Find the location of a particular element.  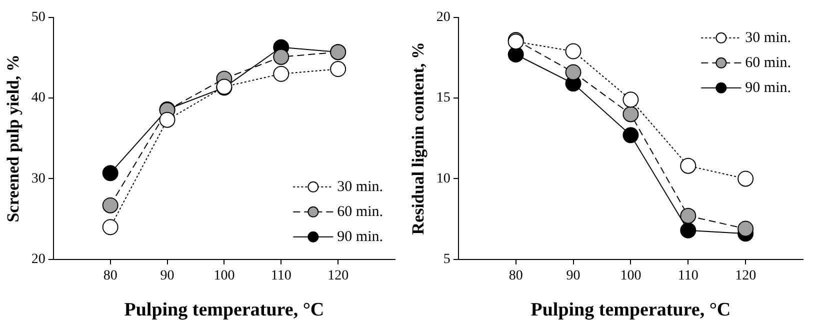

y-tick-label: 10 is located at coordinates (443, 178).